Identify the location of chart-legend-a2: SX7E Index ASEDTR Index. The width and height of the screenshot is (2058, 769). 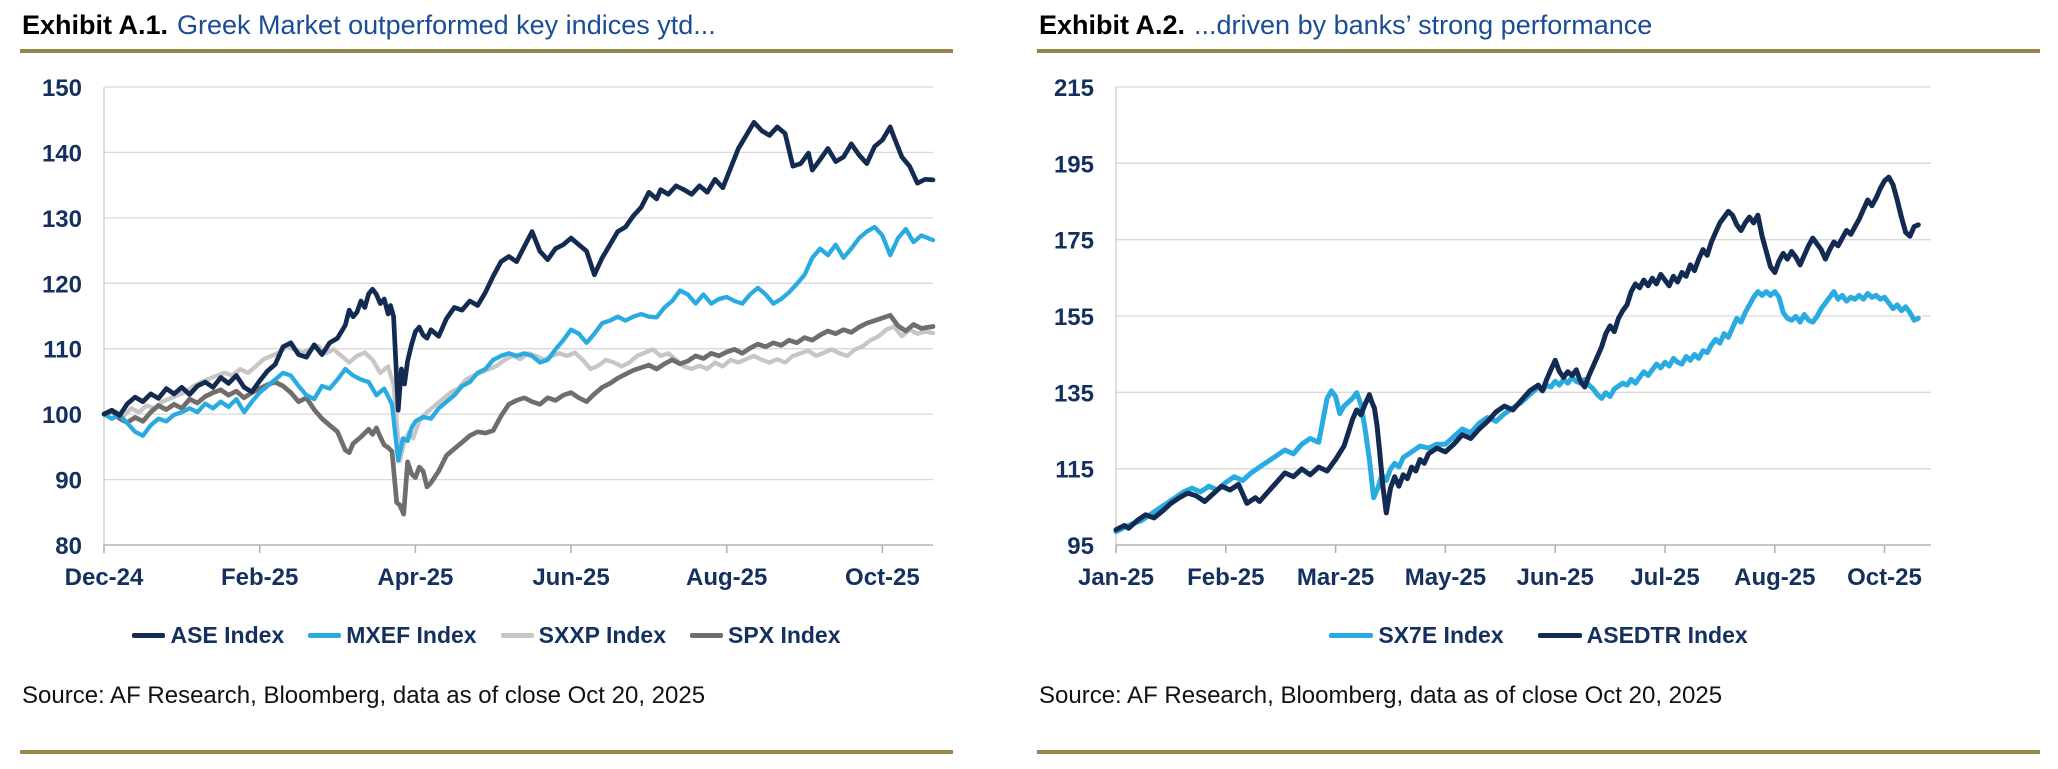
(1538, 635).